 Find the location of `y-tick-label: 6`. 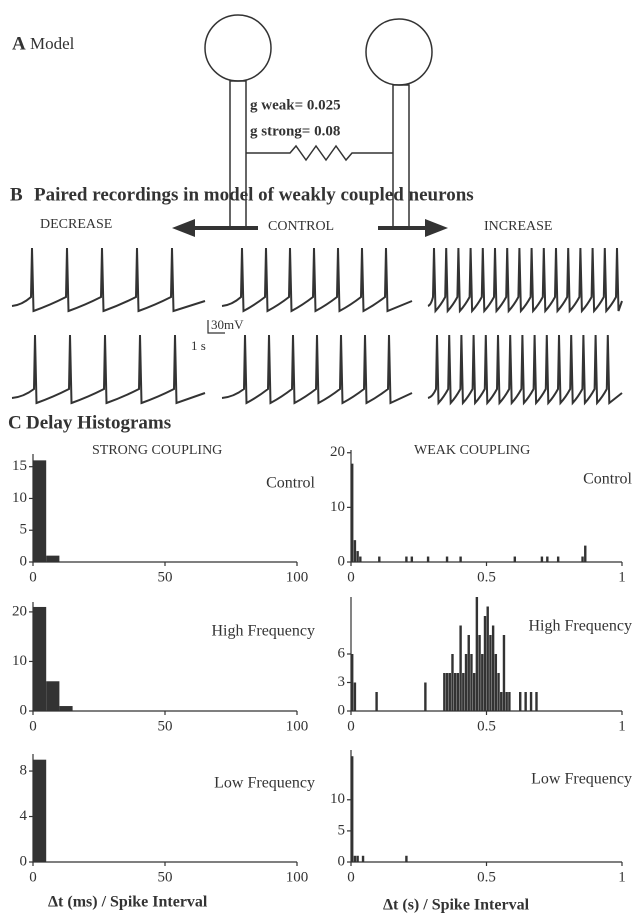

y-tick-label: 6 is located at coordinates (342, 653).